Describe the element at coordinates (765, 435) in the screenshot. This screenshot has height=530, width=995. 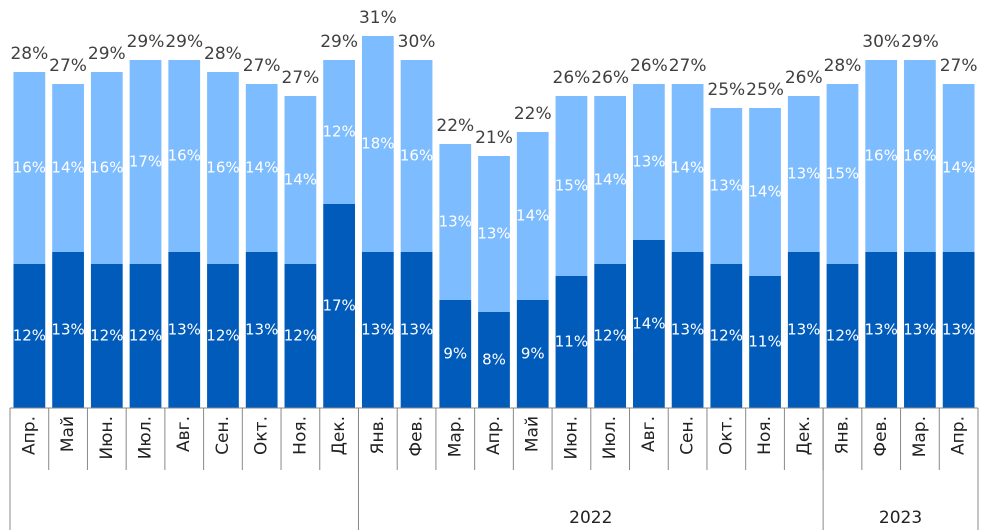
I see `category-label: Ноя.` at that location.